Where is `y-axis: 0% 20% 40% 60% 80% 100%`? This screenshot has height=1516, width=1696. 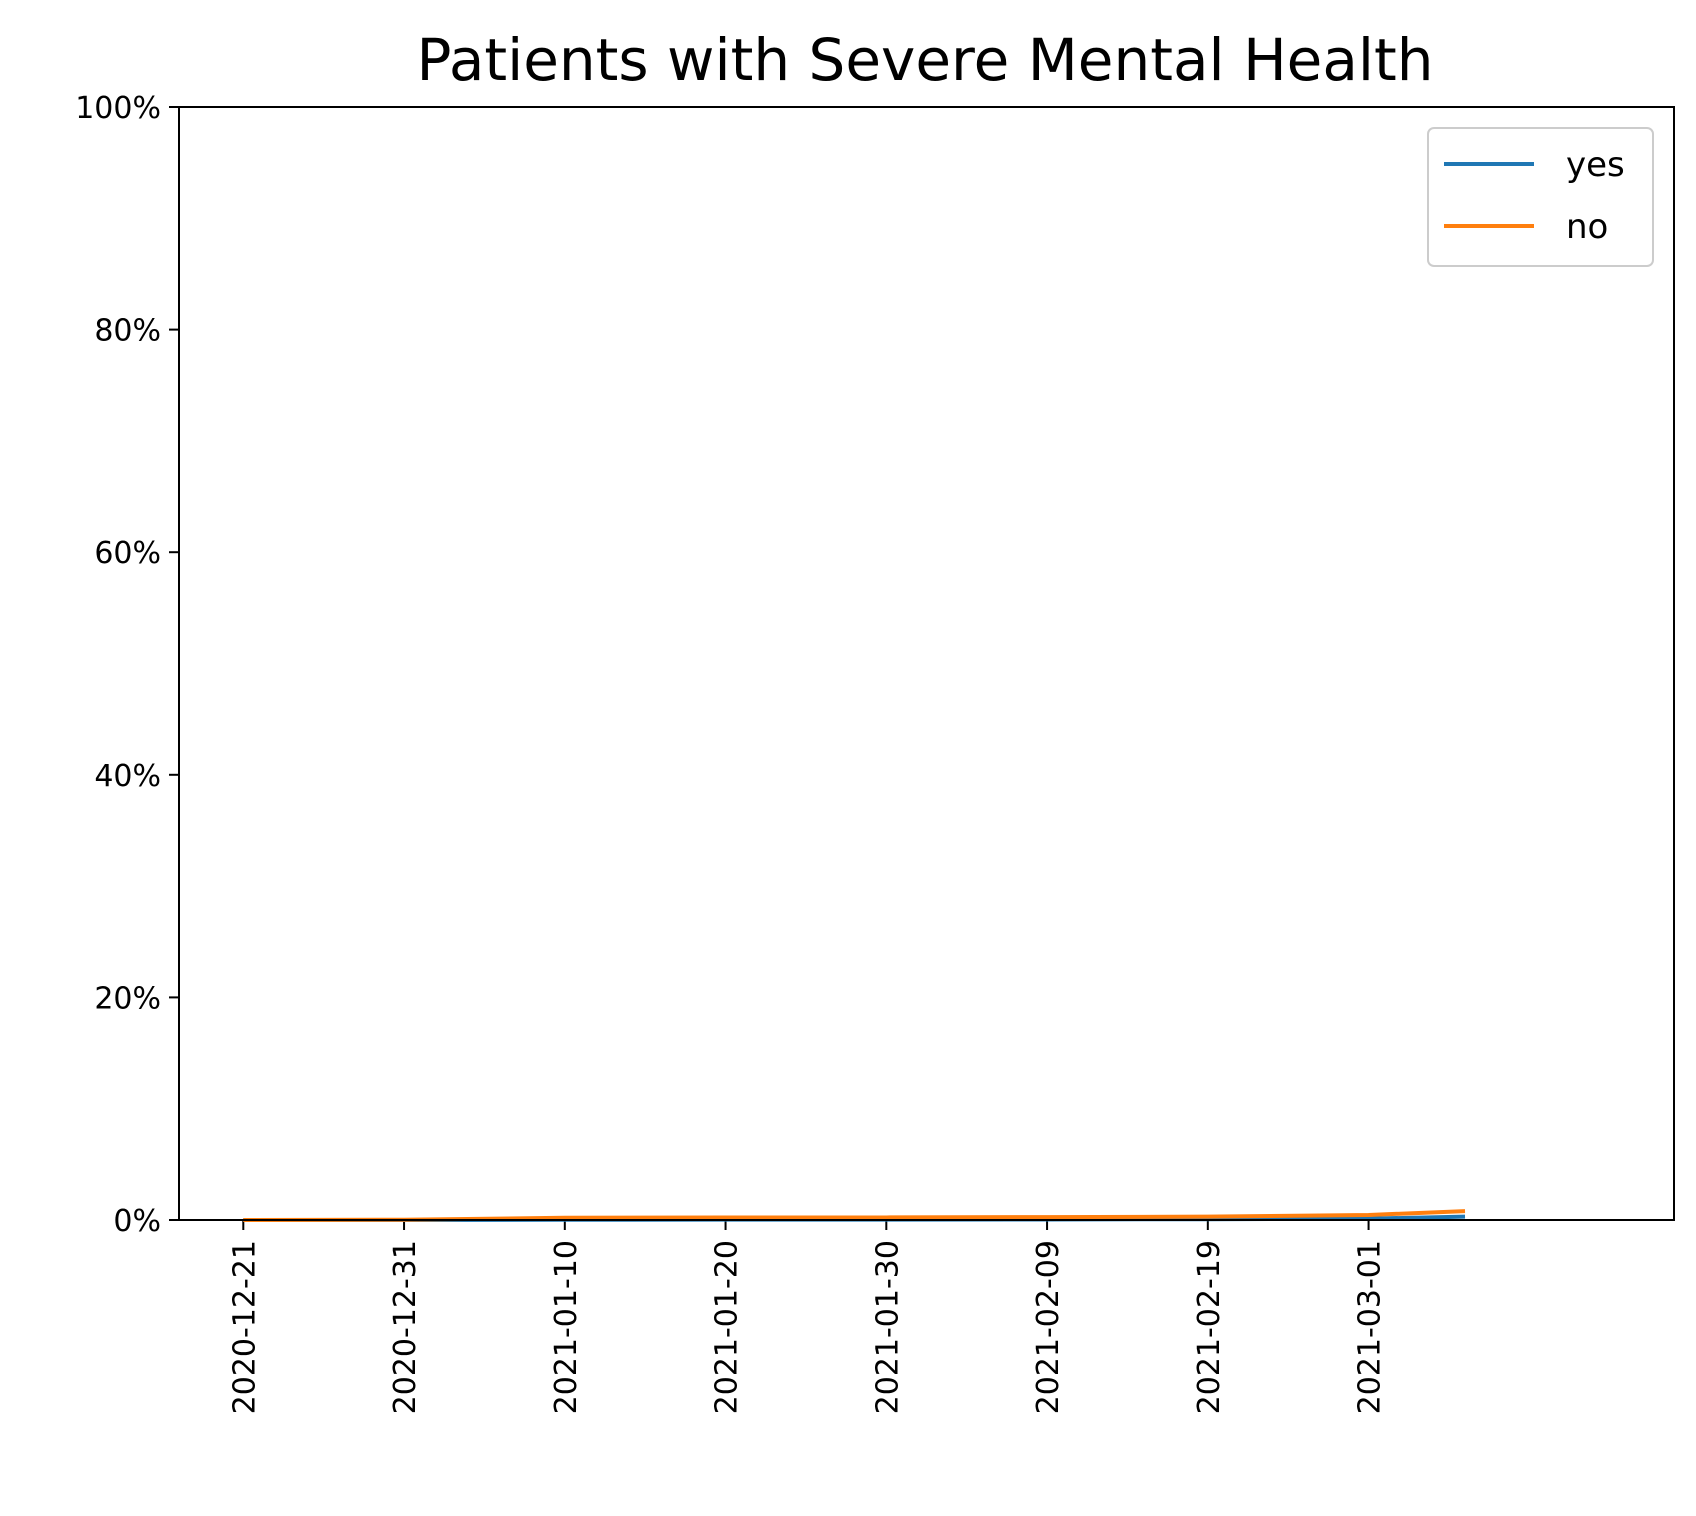 y-axis: 0% 20% 40% 60% 80% 100% is located at coordinates (127, 665).